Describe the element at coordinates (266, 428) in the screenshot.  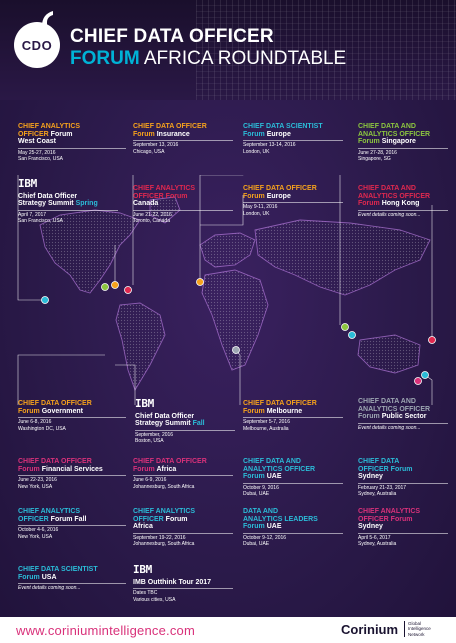
I see `event-city: Melbourne, Australia` at that location.